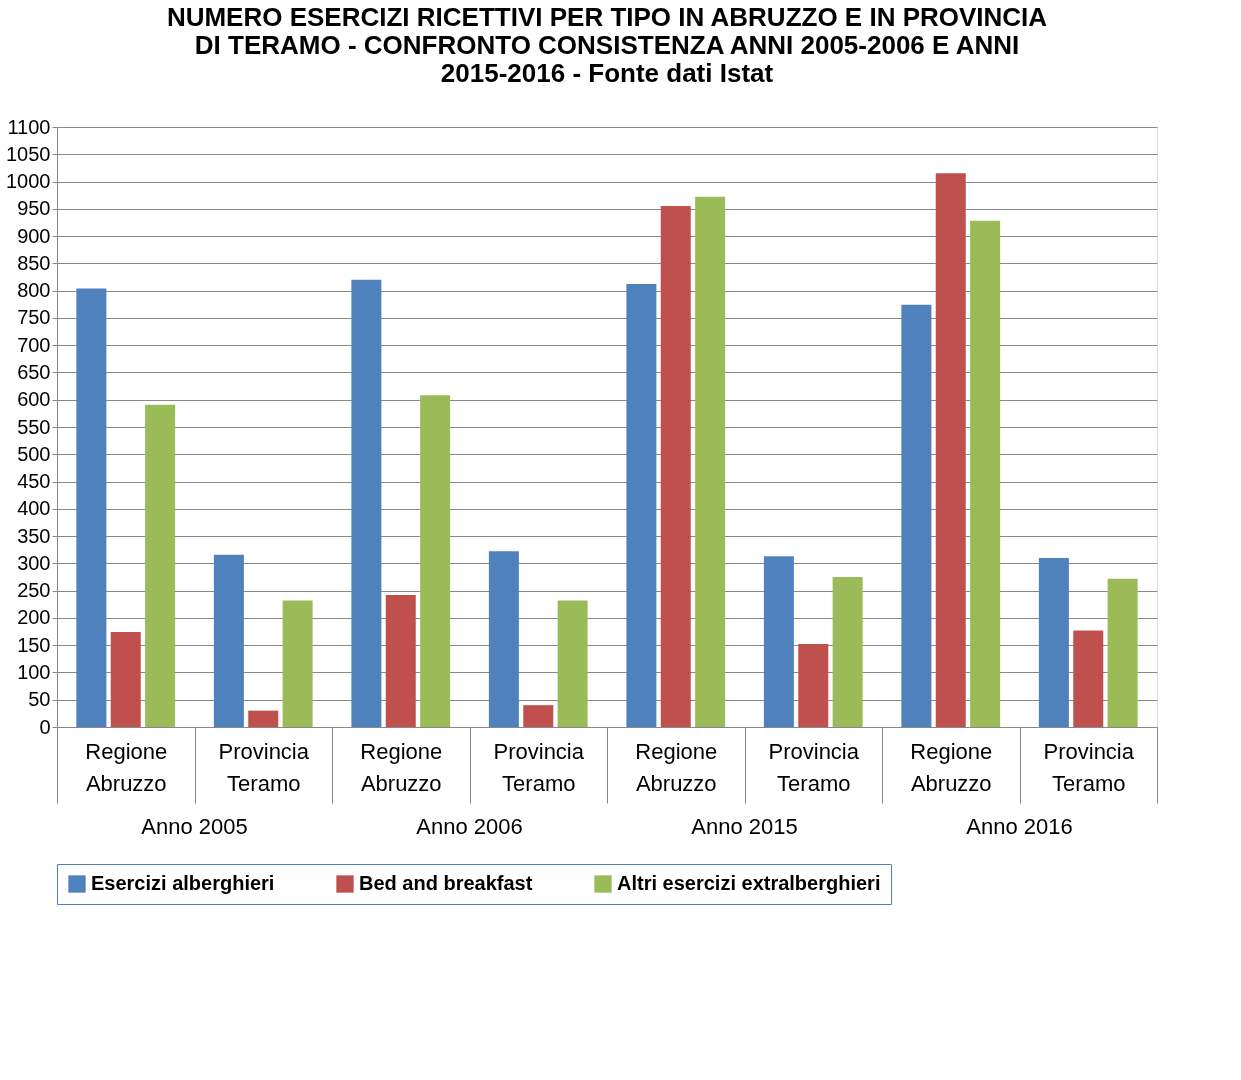 This screenshot has width=1241, height=1080. What do you see at coordinates (744, 826) in the screenshot?
I see `text: Anno 2015` at bounding box center [744, 826].